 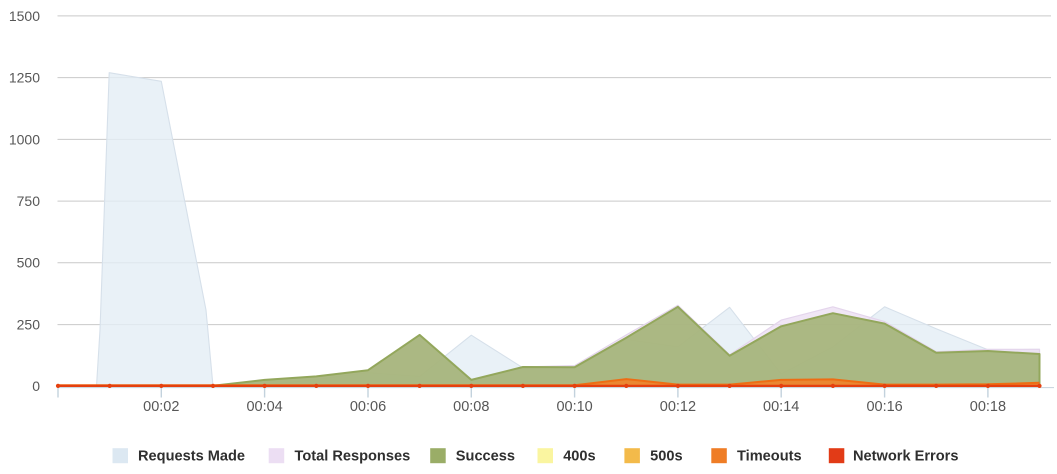 I want to click on svg-text: Total Responses, so click(x=353, y=457).